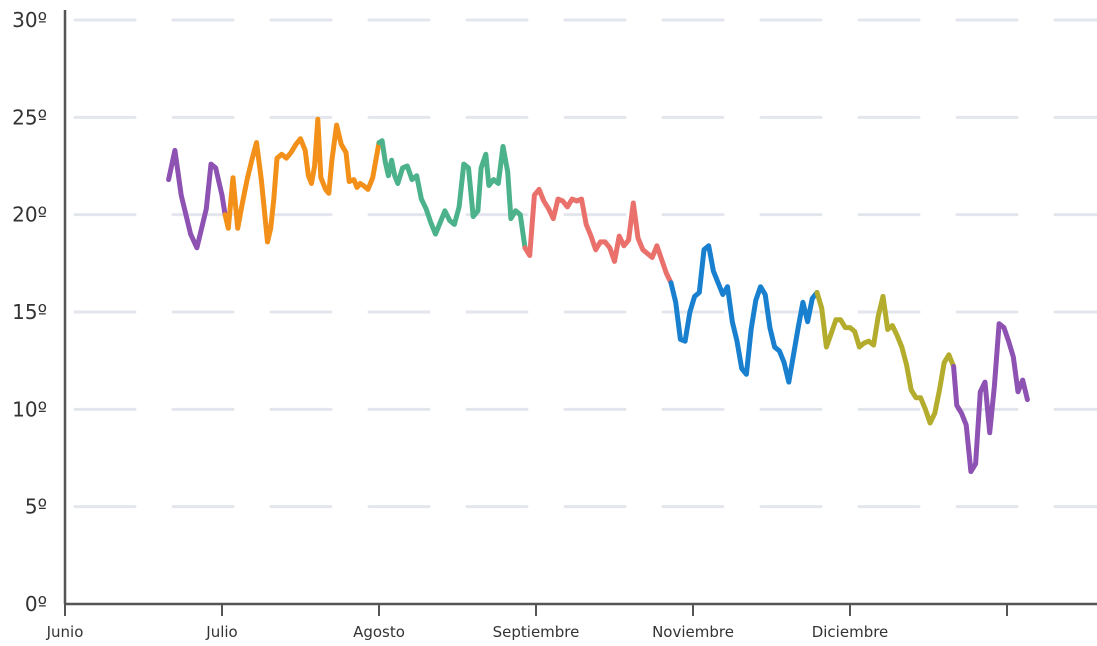 This screenshot has height=646, width=1097. I want to click on x-tick-label: Junio, so click(65, 632).